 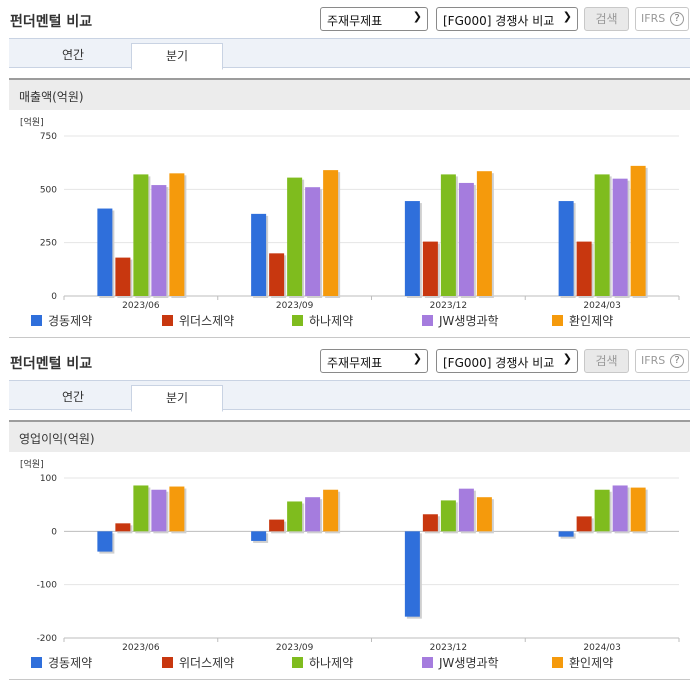 I want to click on y-tick-label: -100, so click(x=47, y=586).